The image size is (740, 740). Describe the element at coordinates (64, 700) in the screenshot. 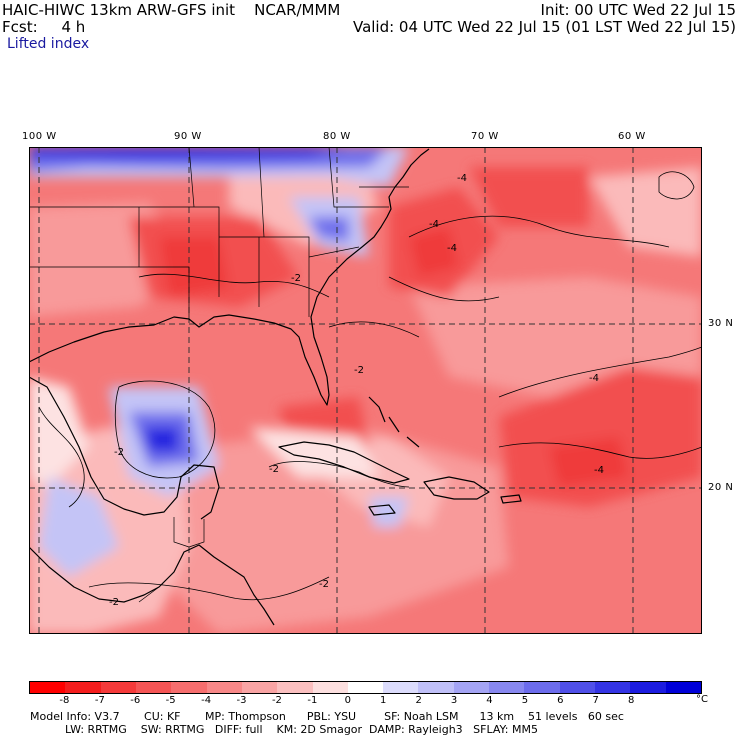

I see `colorbar-label-0: -8` at that location.